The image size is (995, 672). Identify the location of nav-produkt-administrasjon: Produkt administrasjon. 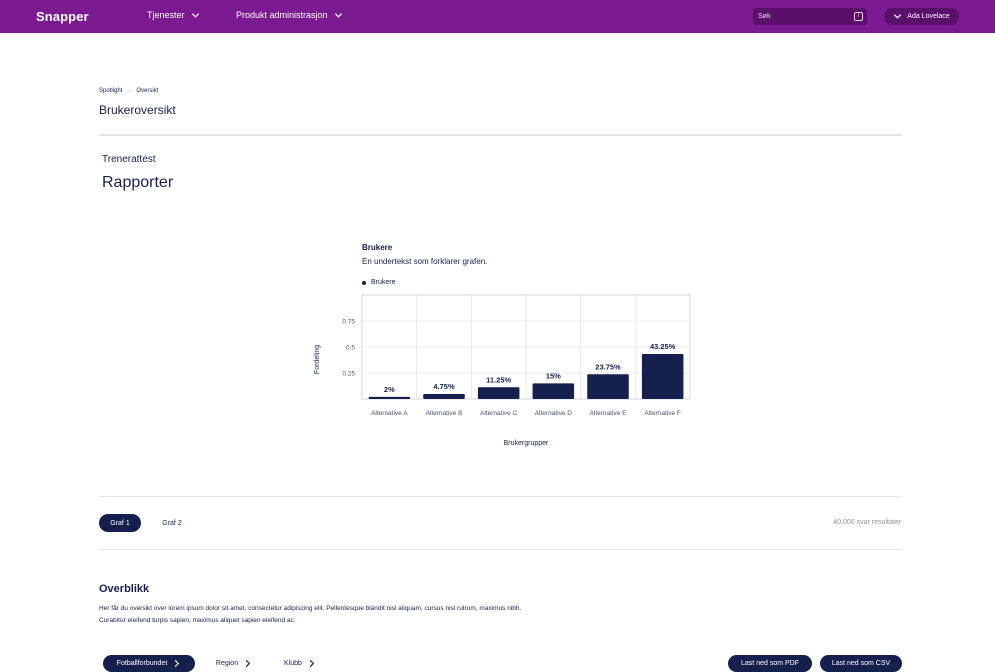
(289, 15).